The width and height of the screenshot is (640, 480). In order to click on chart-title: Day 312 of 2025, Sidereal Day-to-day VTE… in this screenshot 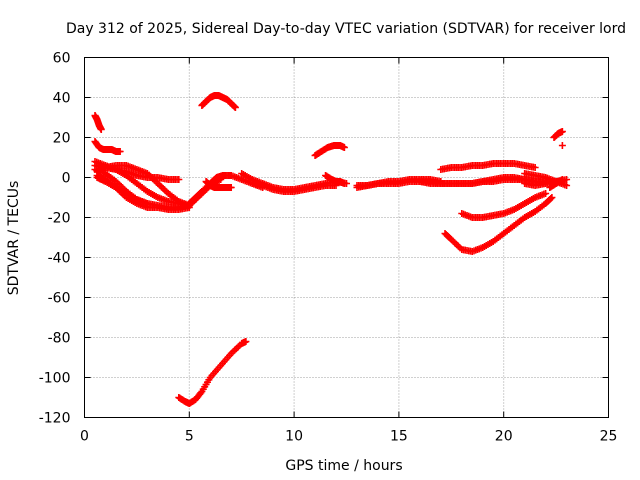, I will do `click(346, 29)`.